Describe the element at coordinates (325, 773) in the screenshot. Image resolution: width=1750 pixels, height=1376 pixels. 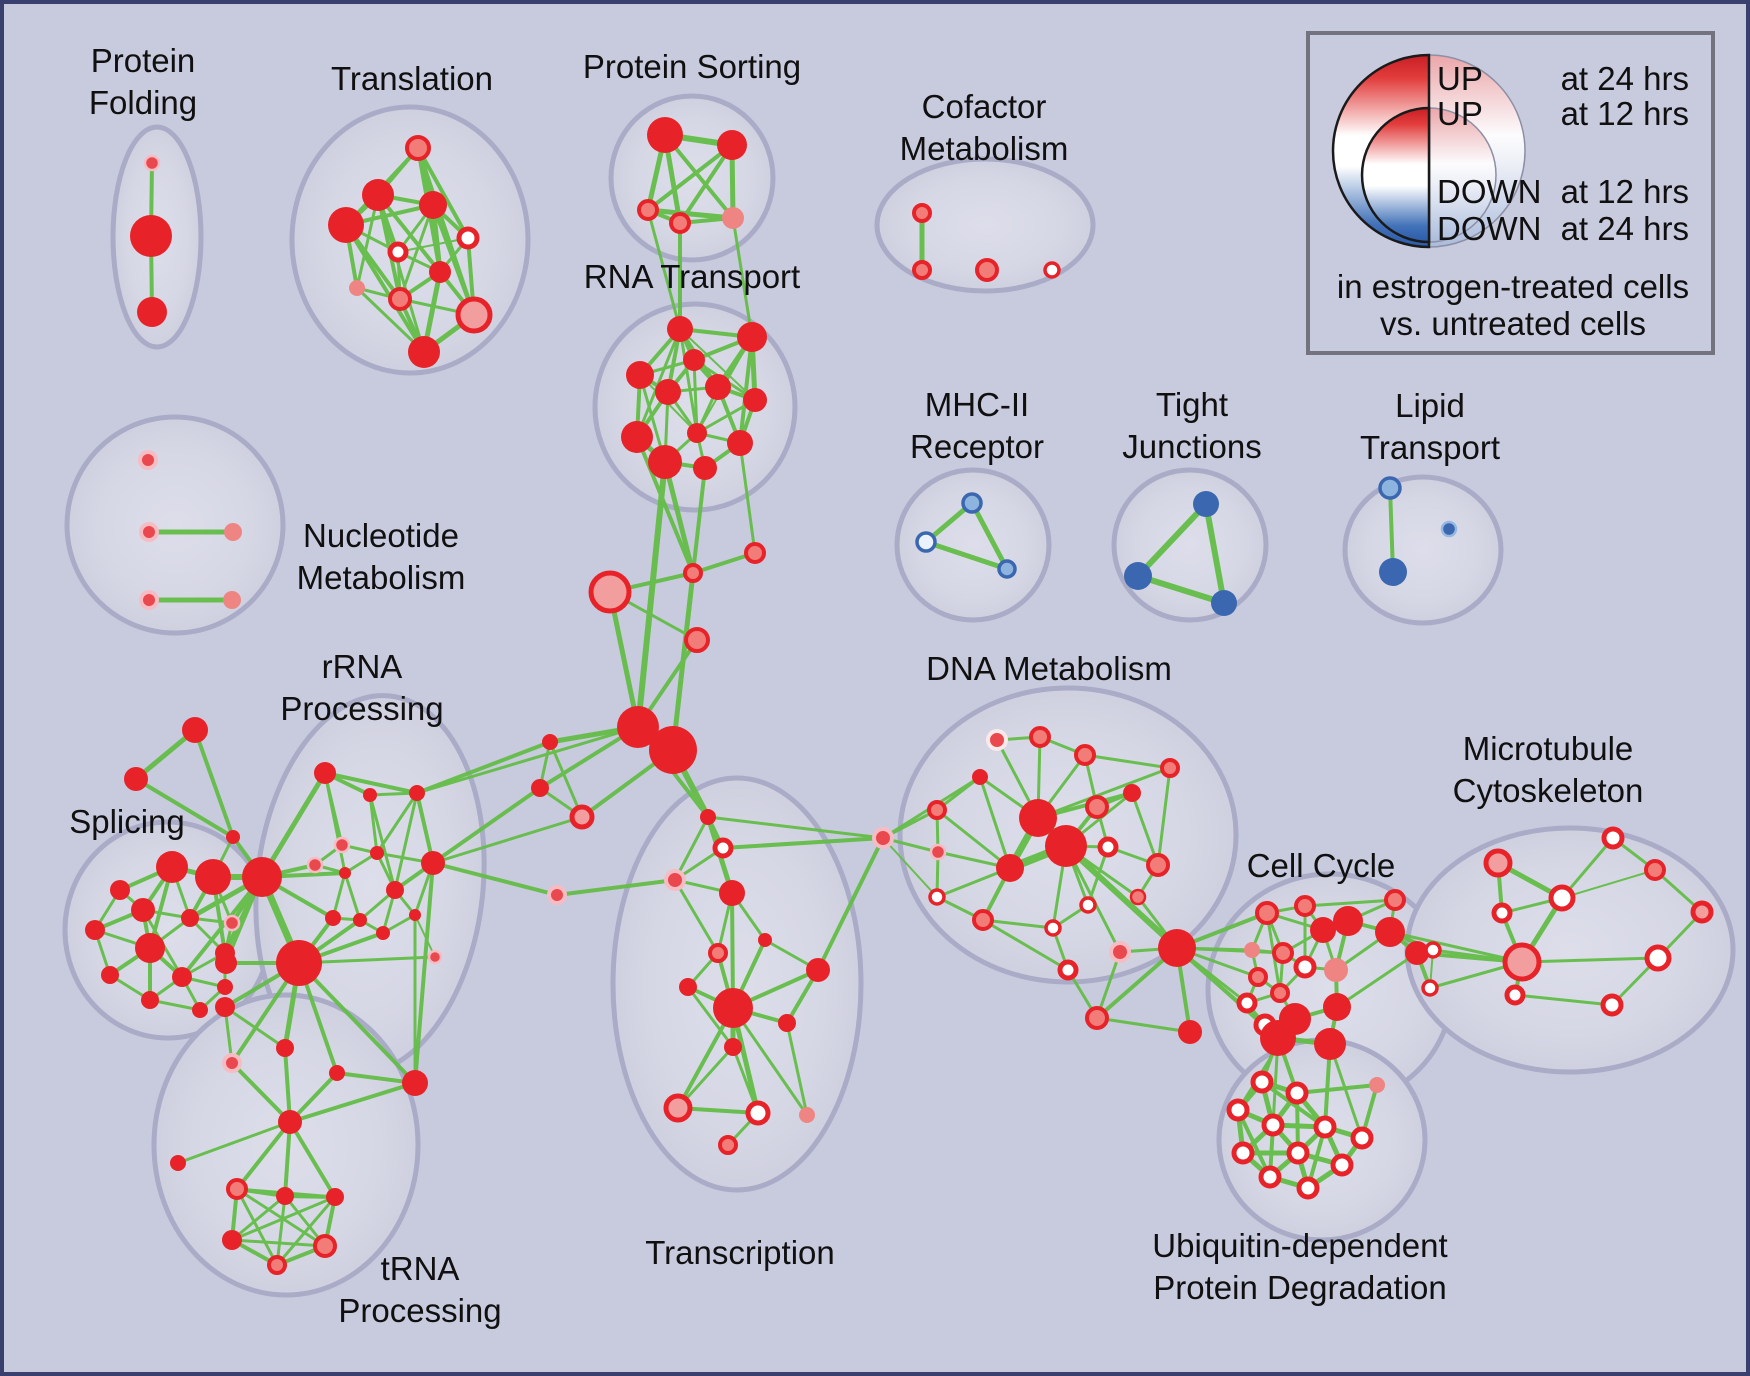
I see `node-r0` at that location.